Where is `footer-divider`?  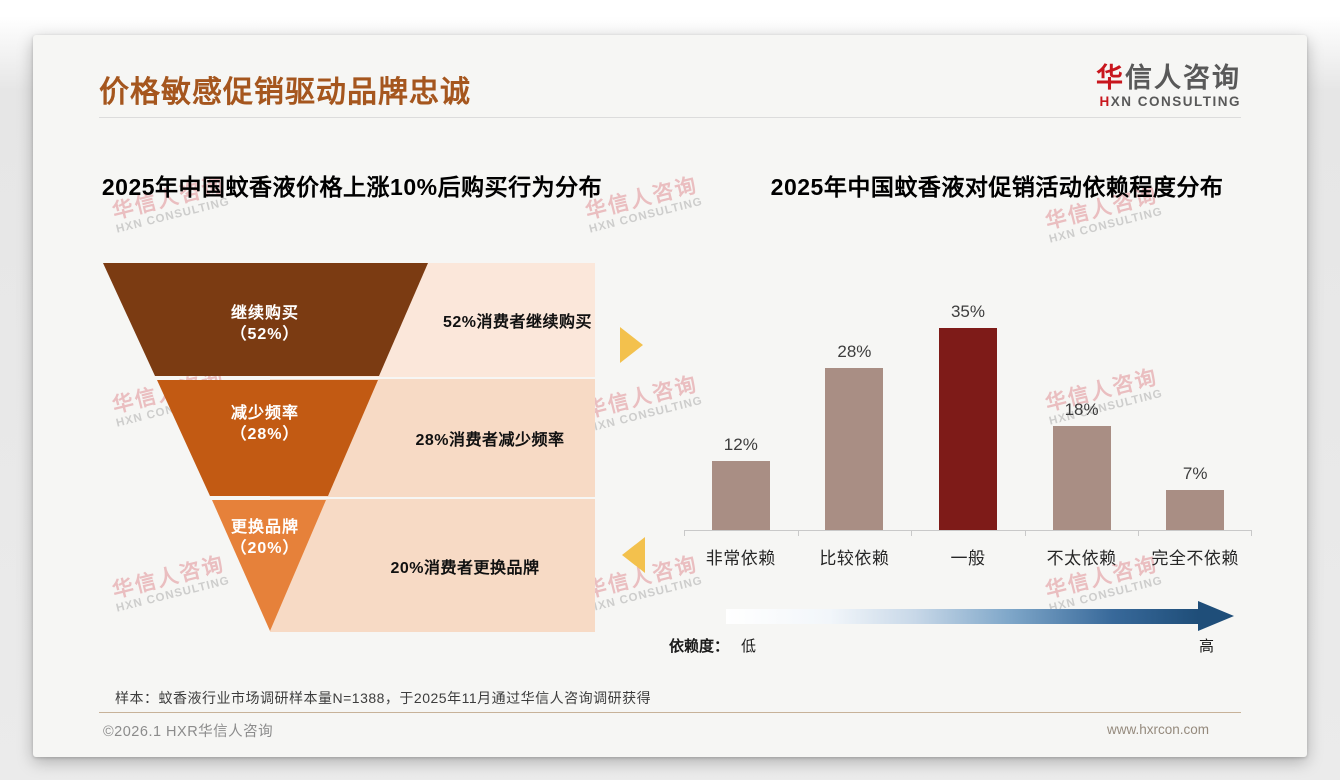
footer-divider is located at coordinates (670, 712).